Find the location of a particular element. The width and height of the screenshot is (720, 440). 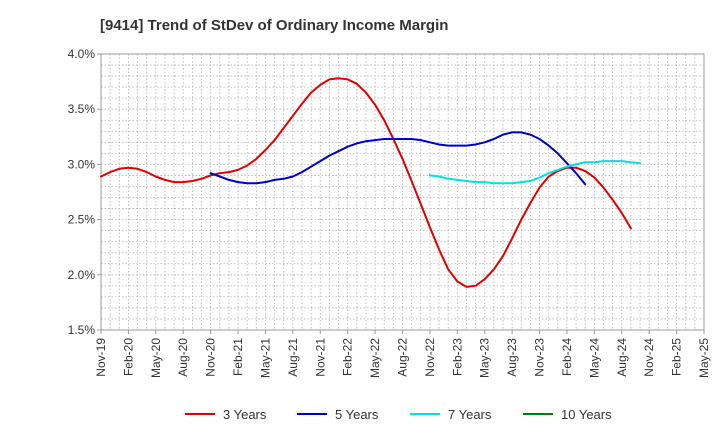

x-tick-label: Nov-19 is located at coordinates (101, 357).